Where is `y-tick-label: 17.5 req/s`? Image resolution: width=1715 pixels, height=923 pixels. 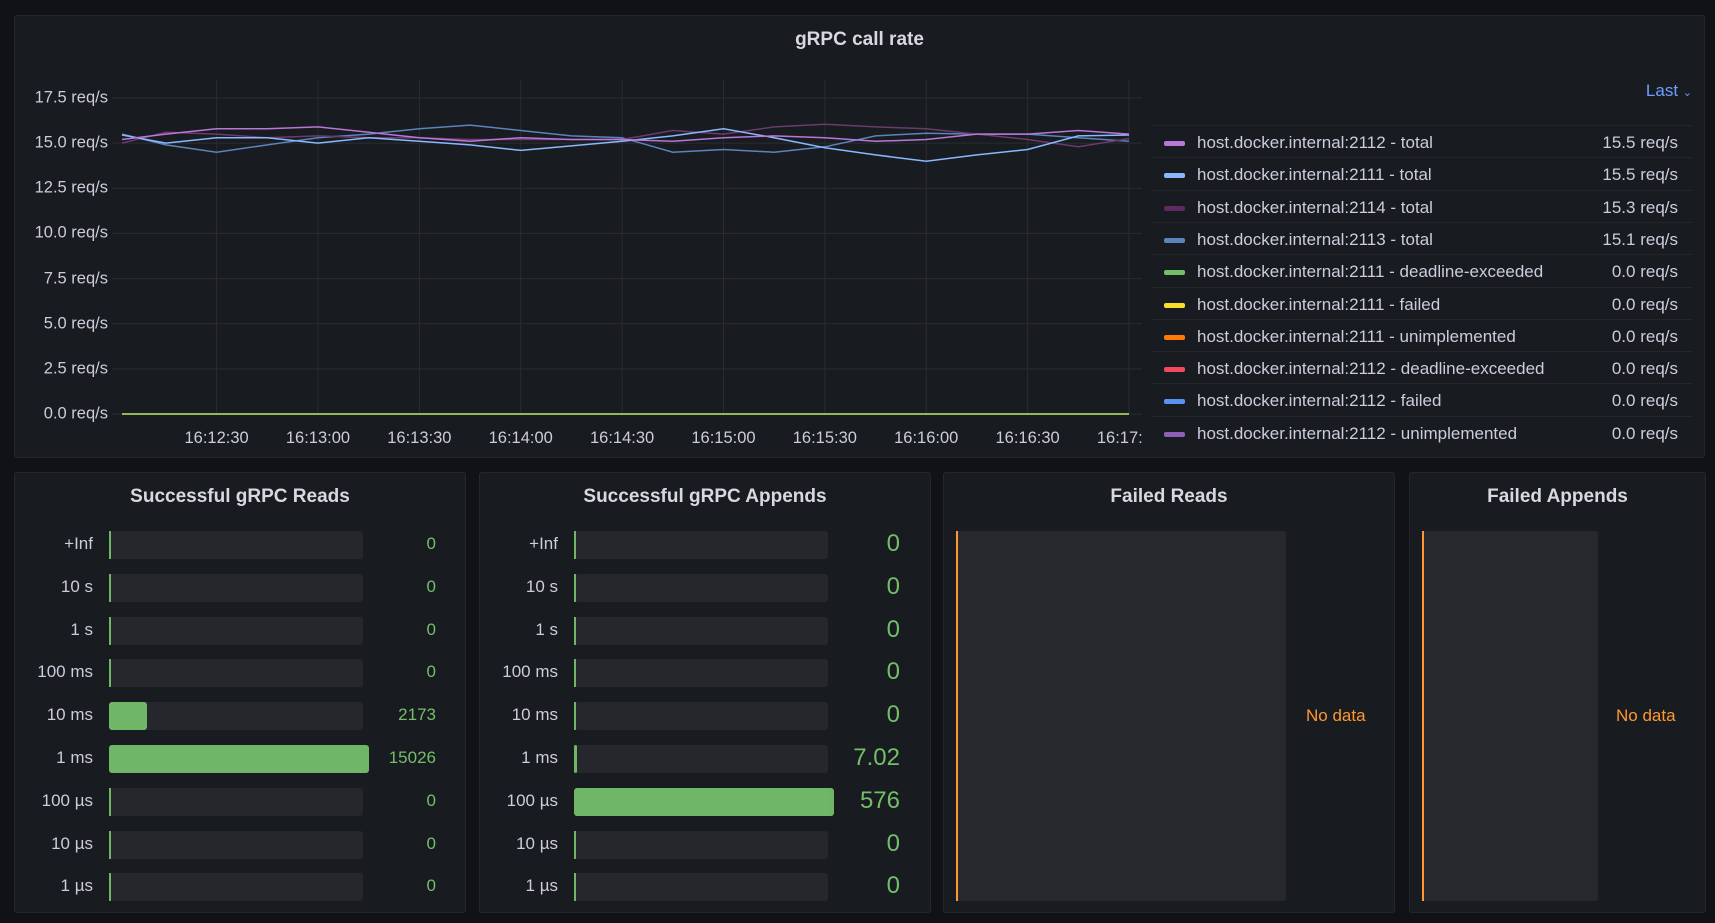 y-tick-label: 17.5 req/s is located at coordinates (71, 97).